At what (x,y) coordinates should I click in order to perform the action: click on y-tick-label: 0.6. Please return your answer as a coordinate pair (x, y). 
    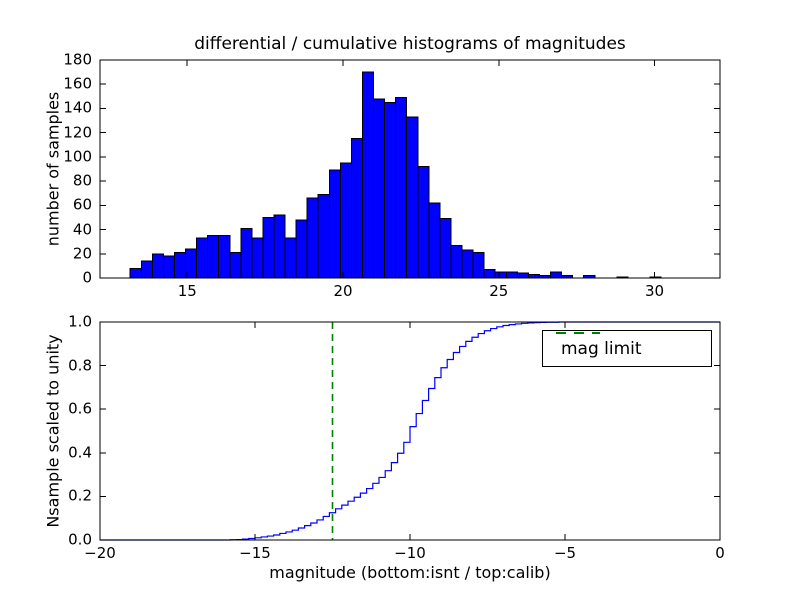
    Looking at the image, I should click on (80, 408).